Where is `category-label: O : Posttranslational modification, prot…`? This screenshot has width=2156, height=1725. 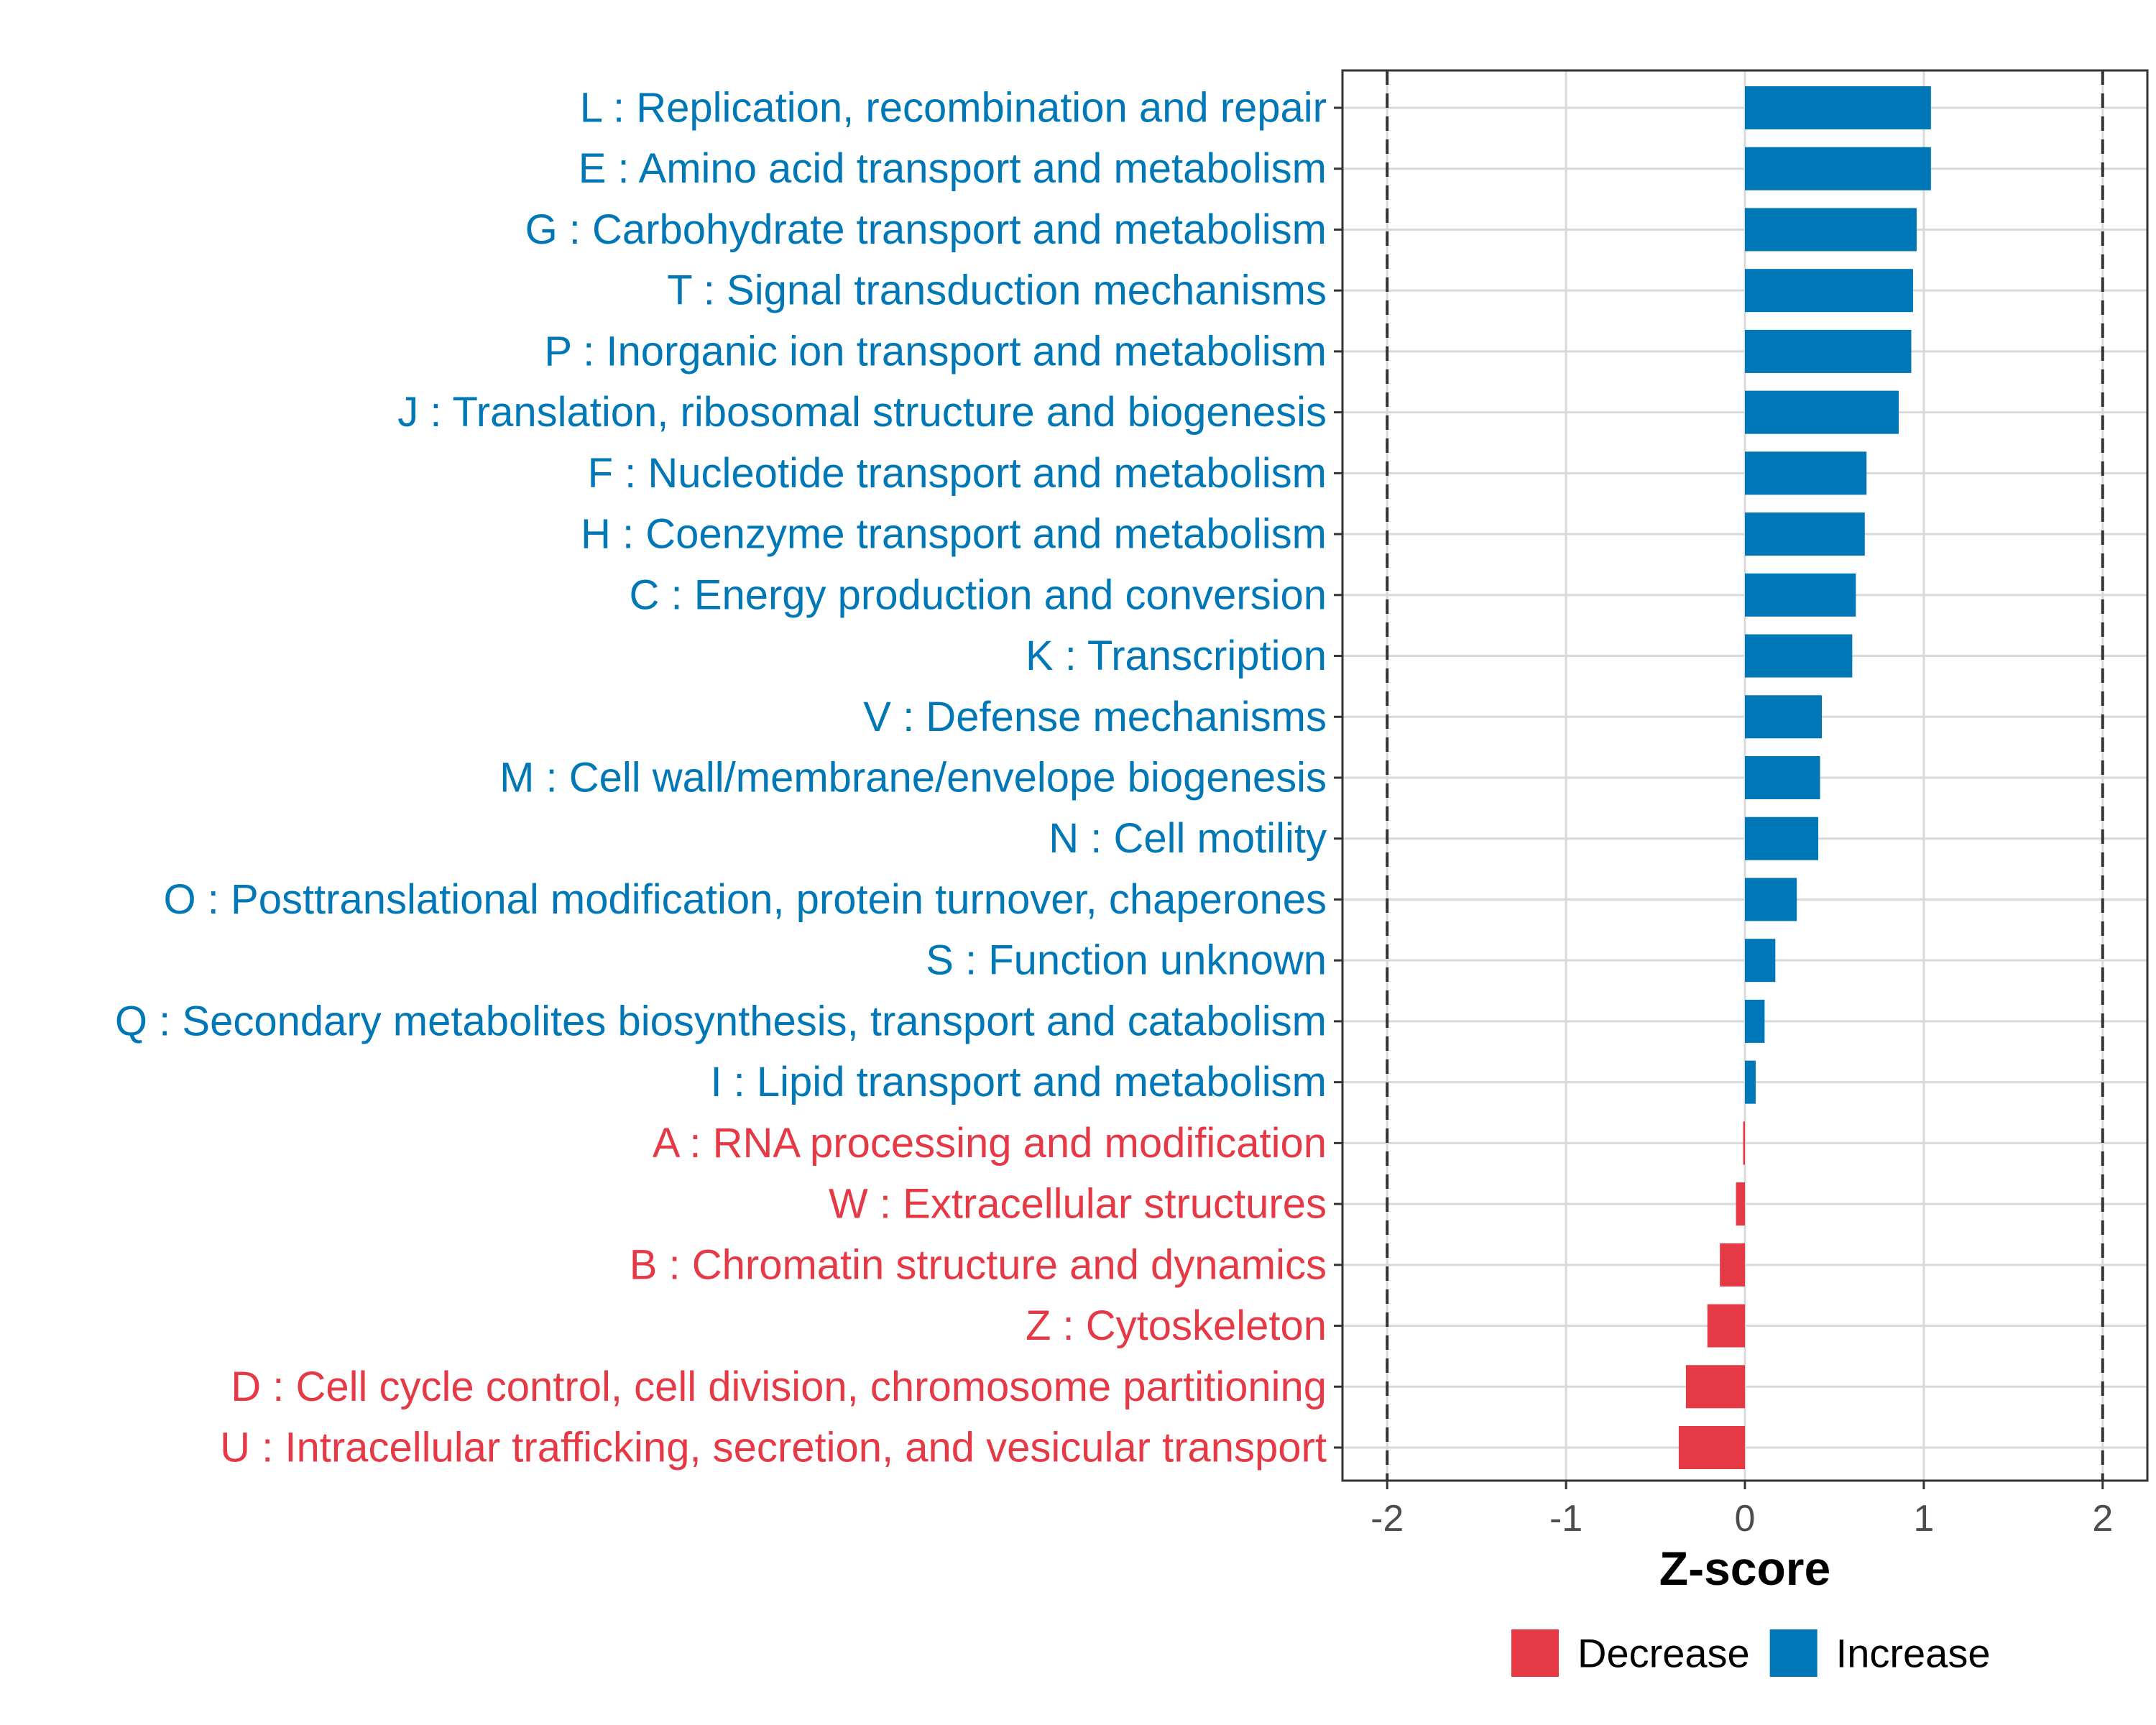 category-label: O : Posttranslational modification, prot… is located at coordinates (745, 899).